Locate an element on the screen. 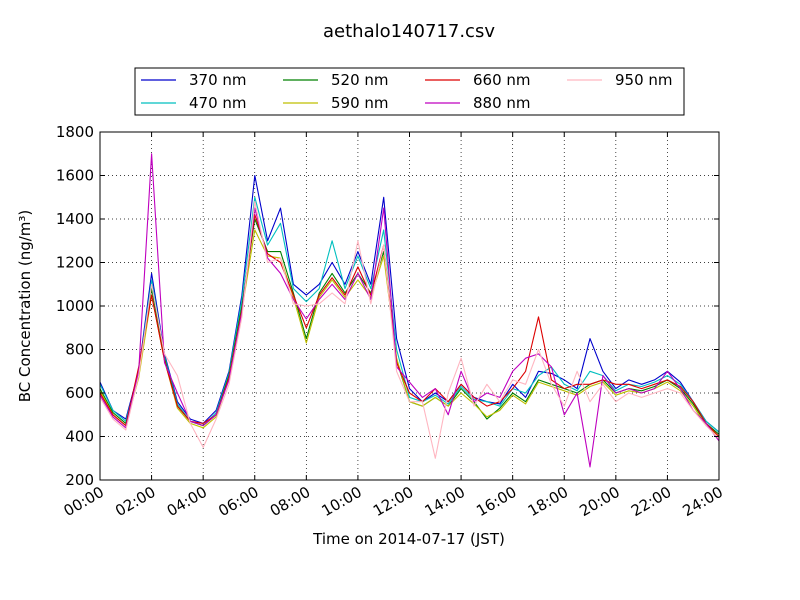 The image size is (800, 600). legend-label-1: 470 nm is located at coordinates (218, 103).